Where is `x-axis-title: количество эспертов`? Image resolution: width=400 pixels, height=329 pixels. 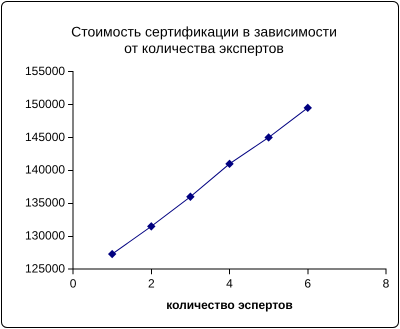 x-axis-title: количество эспертов is located at coordinates (229, 305).